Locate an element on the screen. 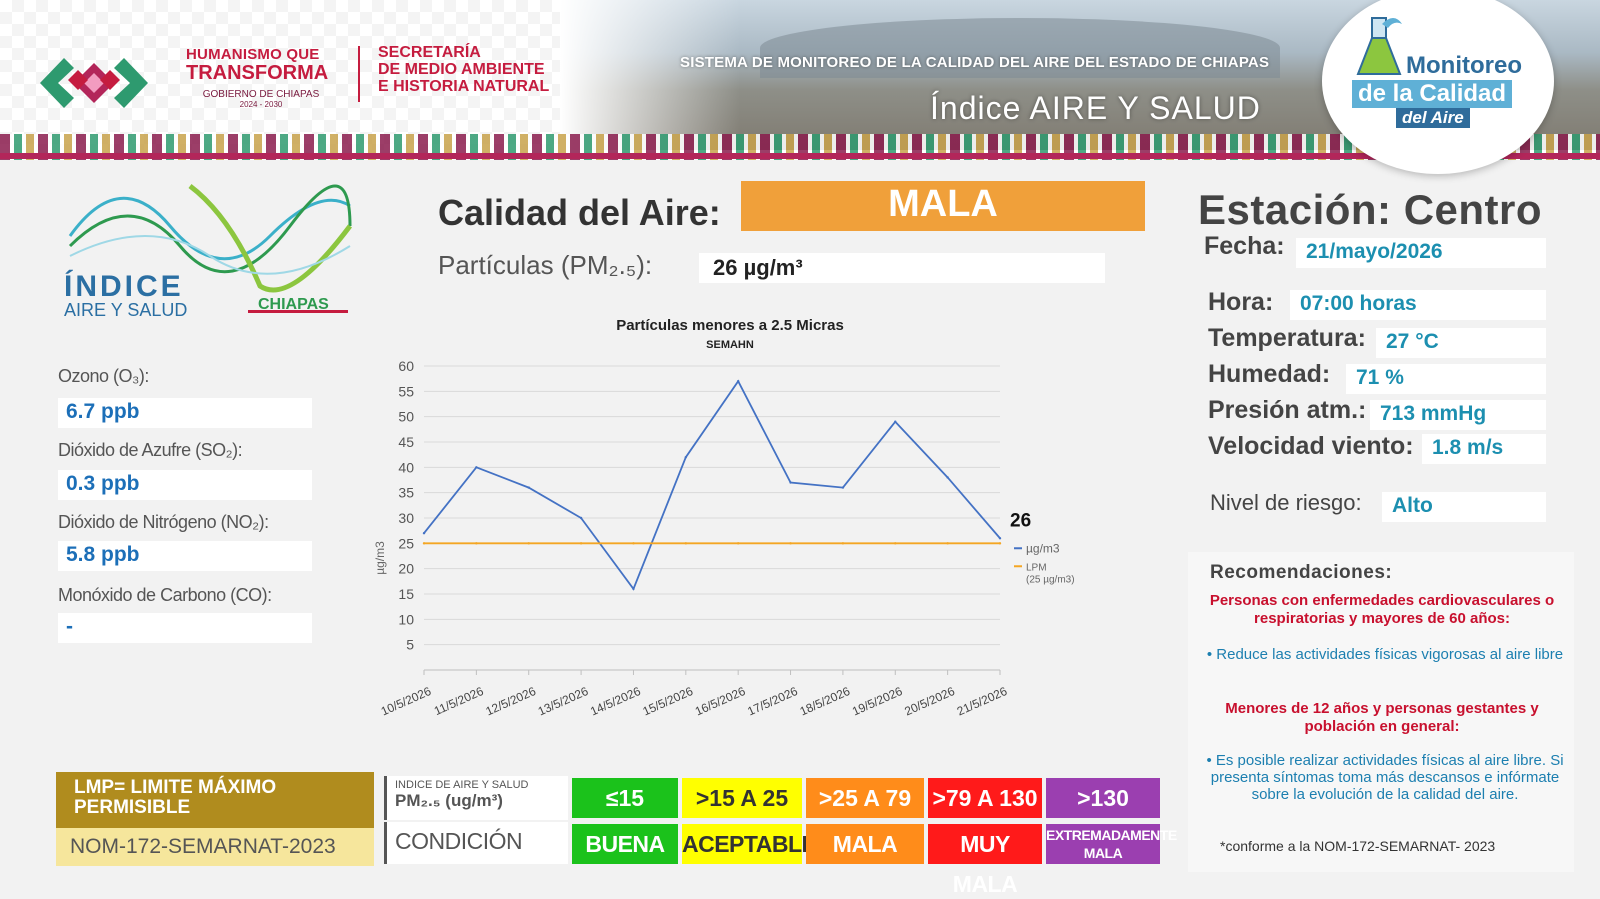 The width and height of the screenshot is (1600, 899). legend-condition-cell: ACEPTABLE is located at coordinates (749, 844).